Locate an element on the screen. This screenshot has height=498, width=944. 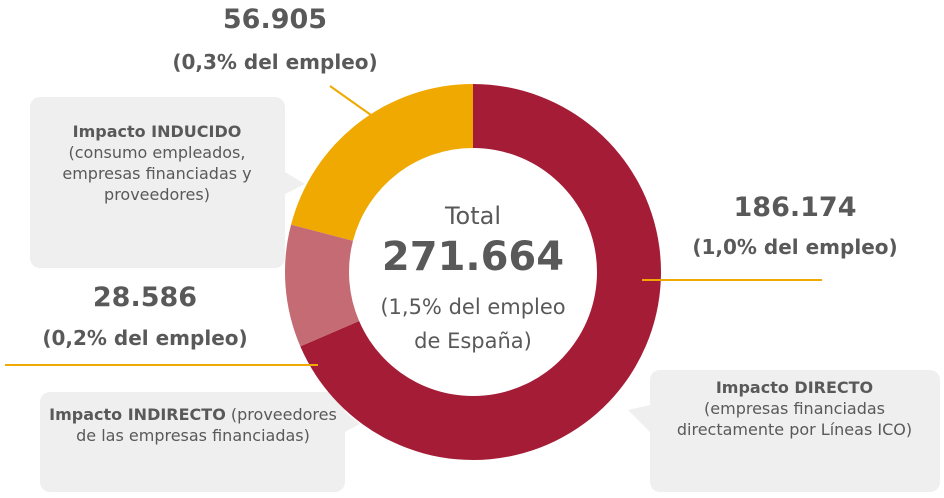
share-label: (1,0% del empleo) is located at coordinates (795, 247).